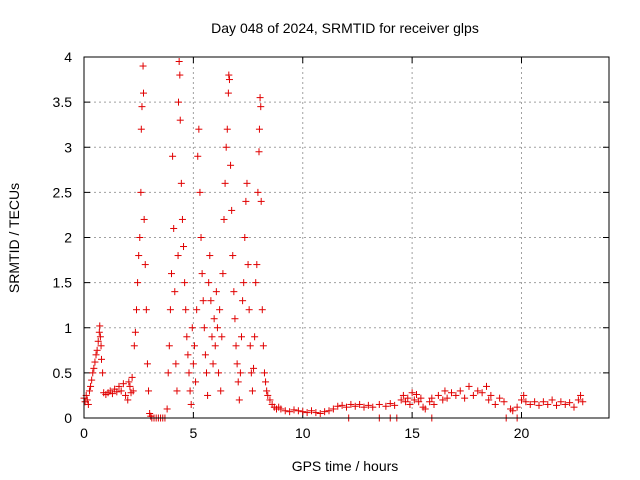 The width and height of the screenshot is (640, 480). I want to click on y-tick-labels: 0 0.5 1 1.5 2 2.5 3 3.5 4, so click(63, 237).